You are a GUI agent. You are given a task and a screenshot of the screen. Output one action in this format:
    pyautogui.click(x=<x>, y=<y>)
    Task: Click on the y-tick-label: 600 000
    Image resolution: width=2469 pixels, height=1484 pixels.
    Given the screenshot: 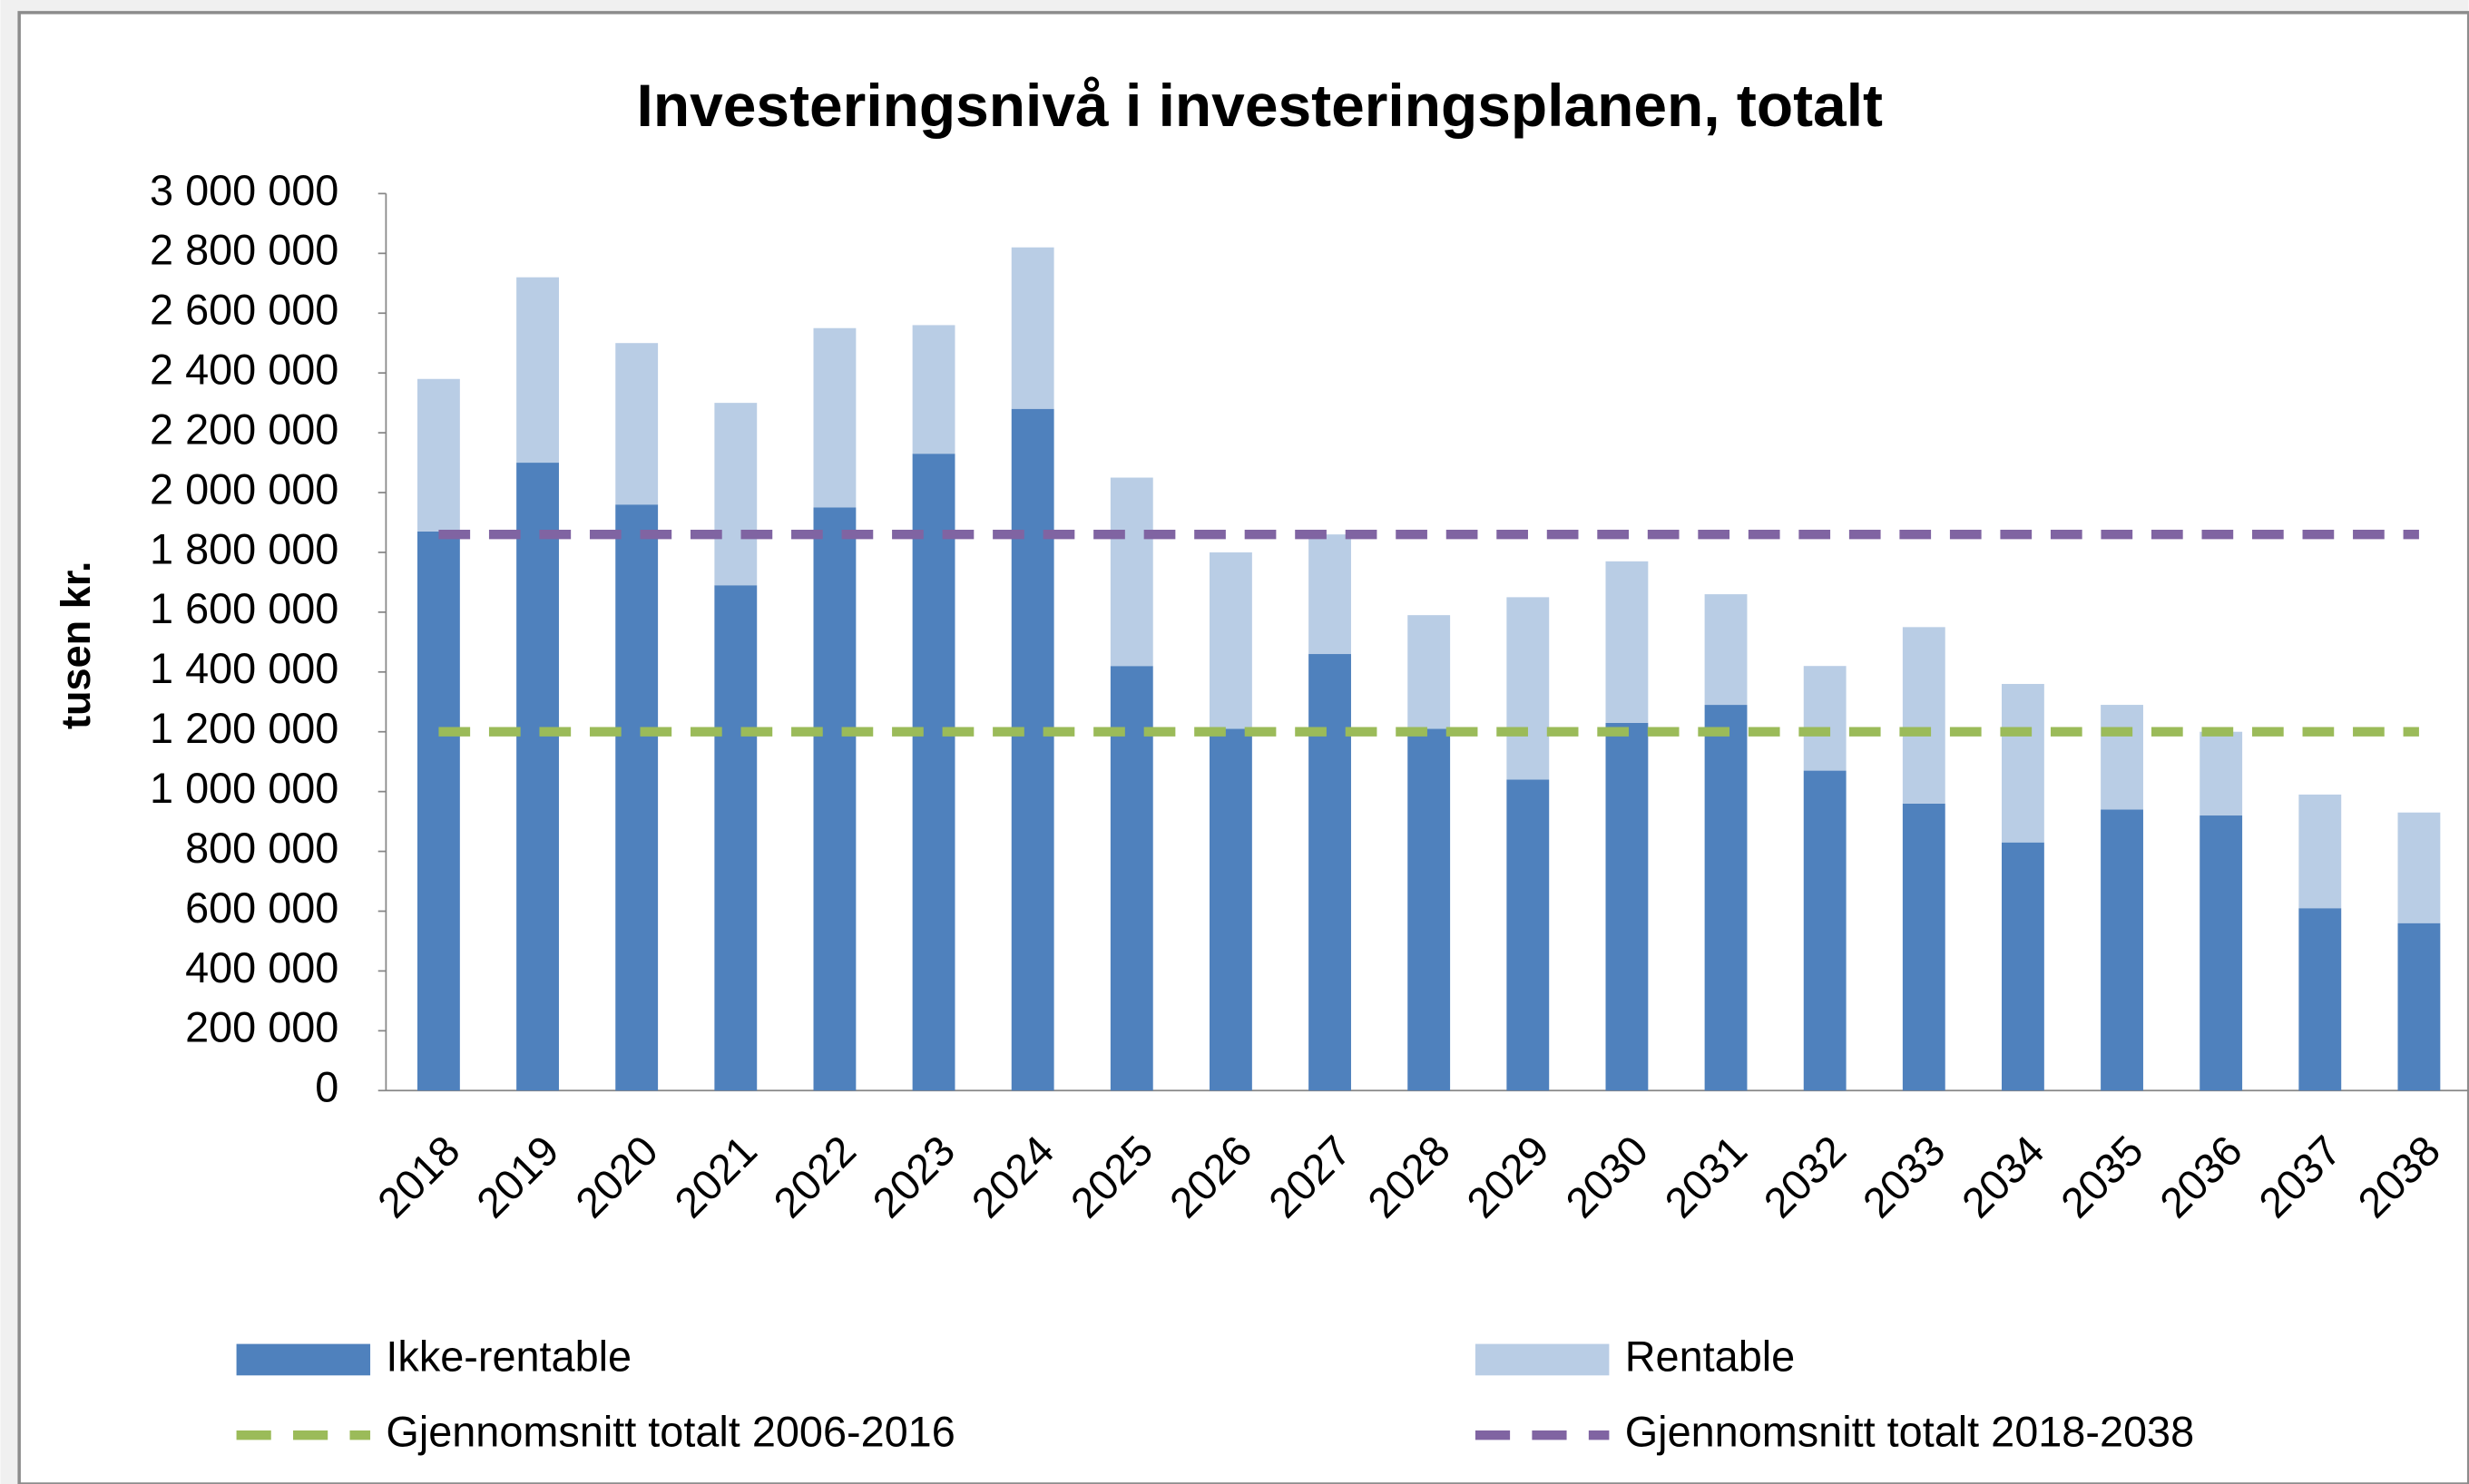 What is the action you would take?
    pyautogui.click(x=261, y=908)
    